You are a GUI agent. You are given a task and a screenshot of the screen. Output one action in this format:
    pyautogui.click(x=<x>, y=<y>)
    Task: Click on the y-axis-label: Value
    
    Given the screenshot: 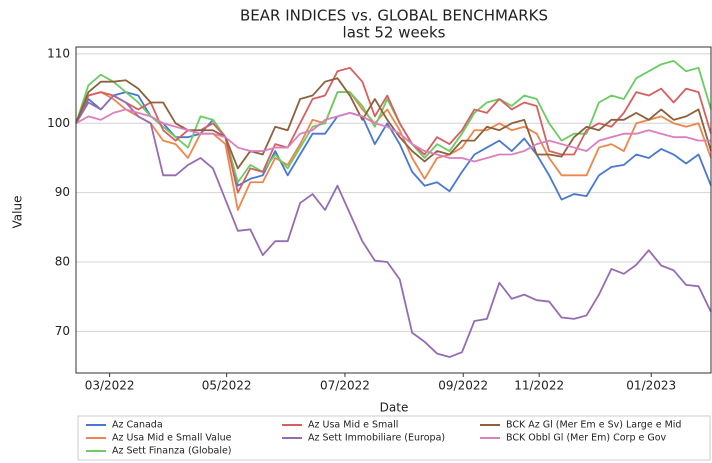 What is the action you would take?
    pyautogui.click(x=18, y=212)
    